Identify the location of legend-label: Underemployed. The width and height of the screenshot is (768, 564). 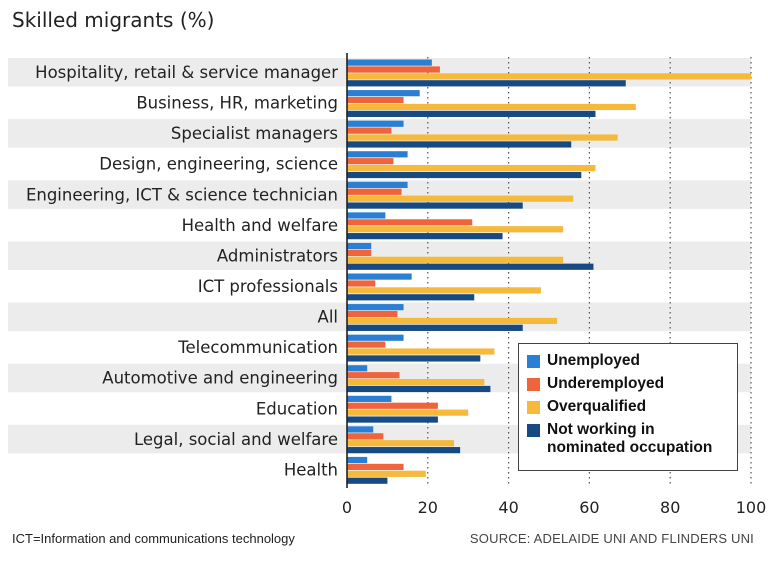
(606, 383).